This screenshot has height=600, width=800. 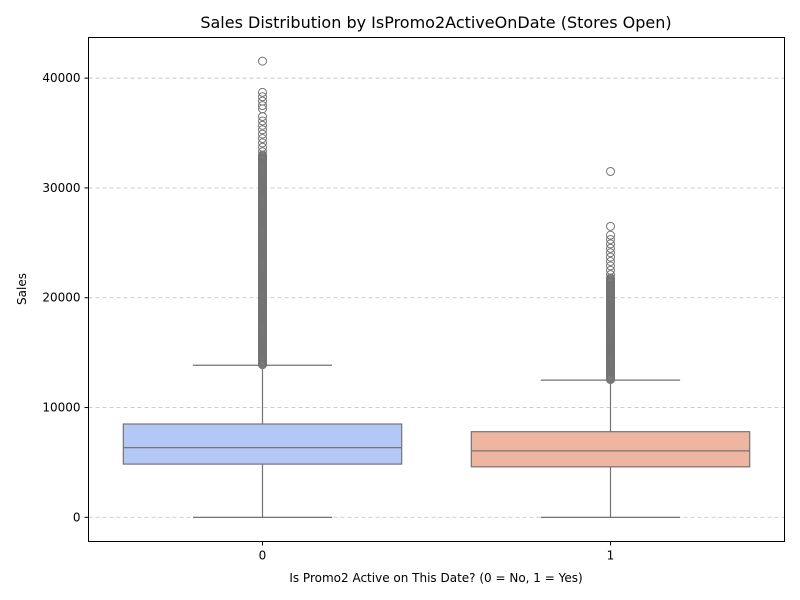 What do you see at coordinates (263, 556) in the screenshot?
I see `x-tick-label: 0` at bounding box center [263, 556].